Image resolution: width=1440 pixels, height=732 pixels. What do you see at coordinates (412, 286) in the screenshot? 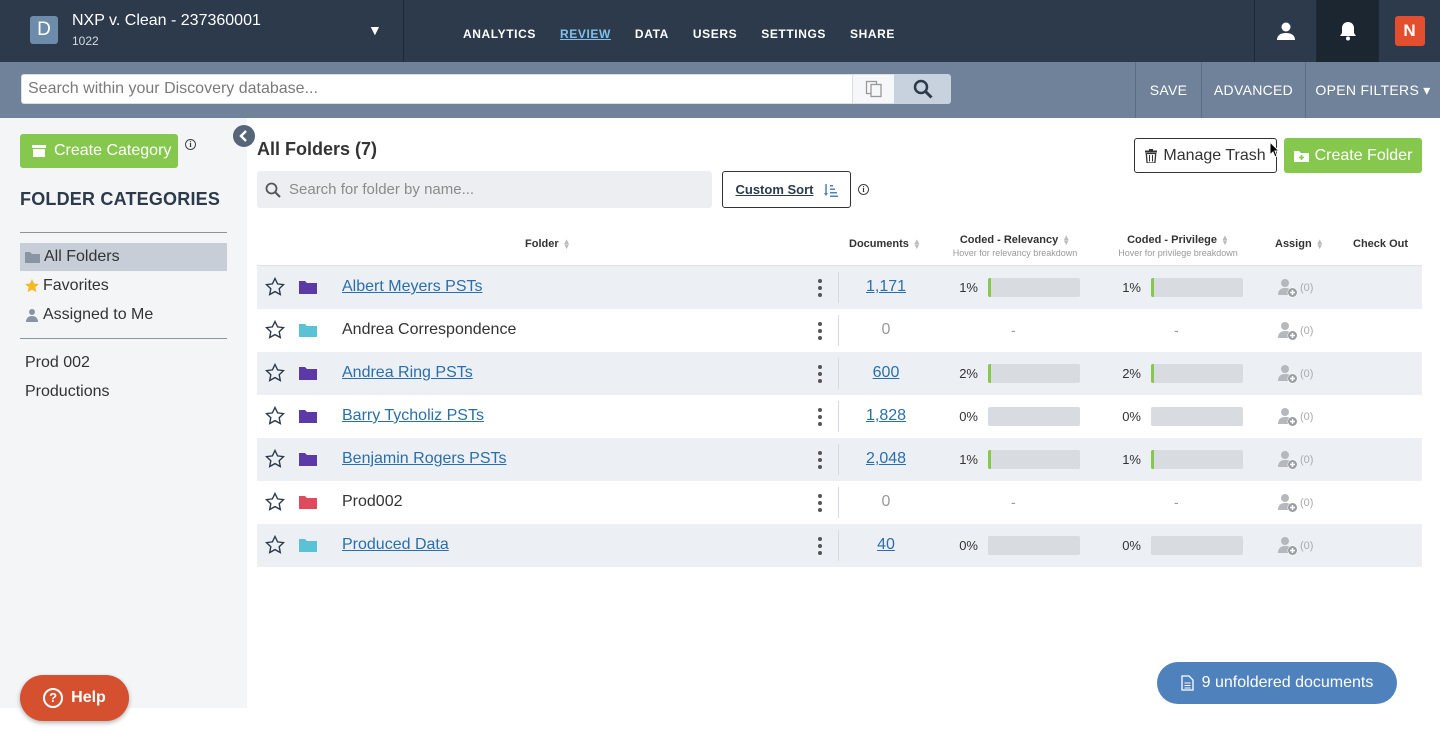
I see `folder-name: Albert Meyers PSTs` at bounding box center [412, 286].